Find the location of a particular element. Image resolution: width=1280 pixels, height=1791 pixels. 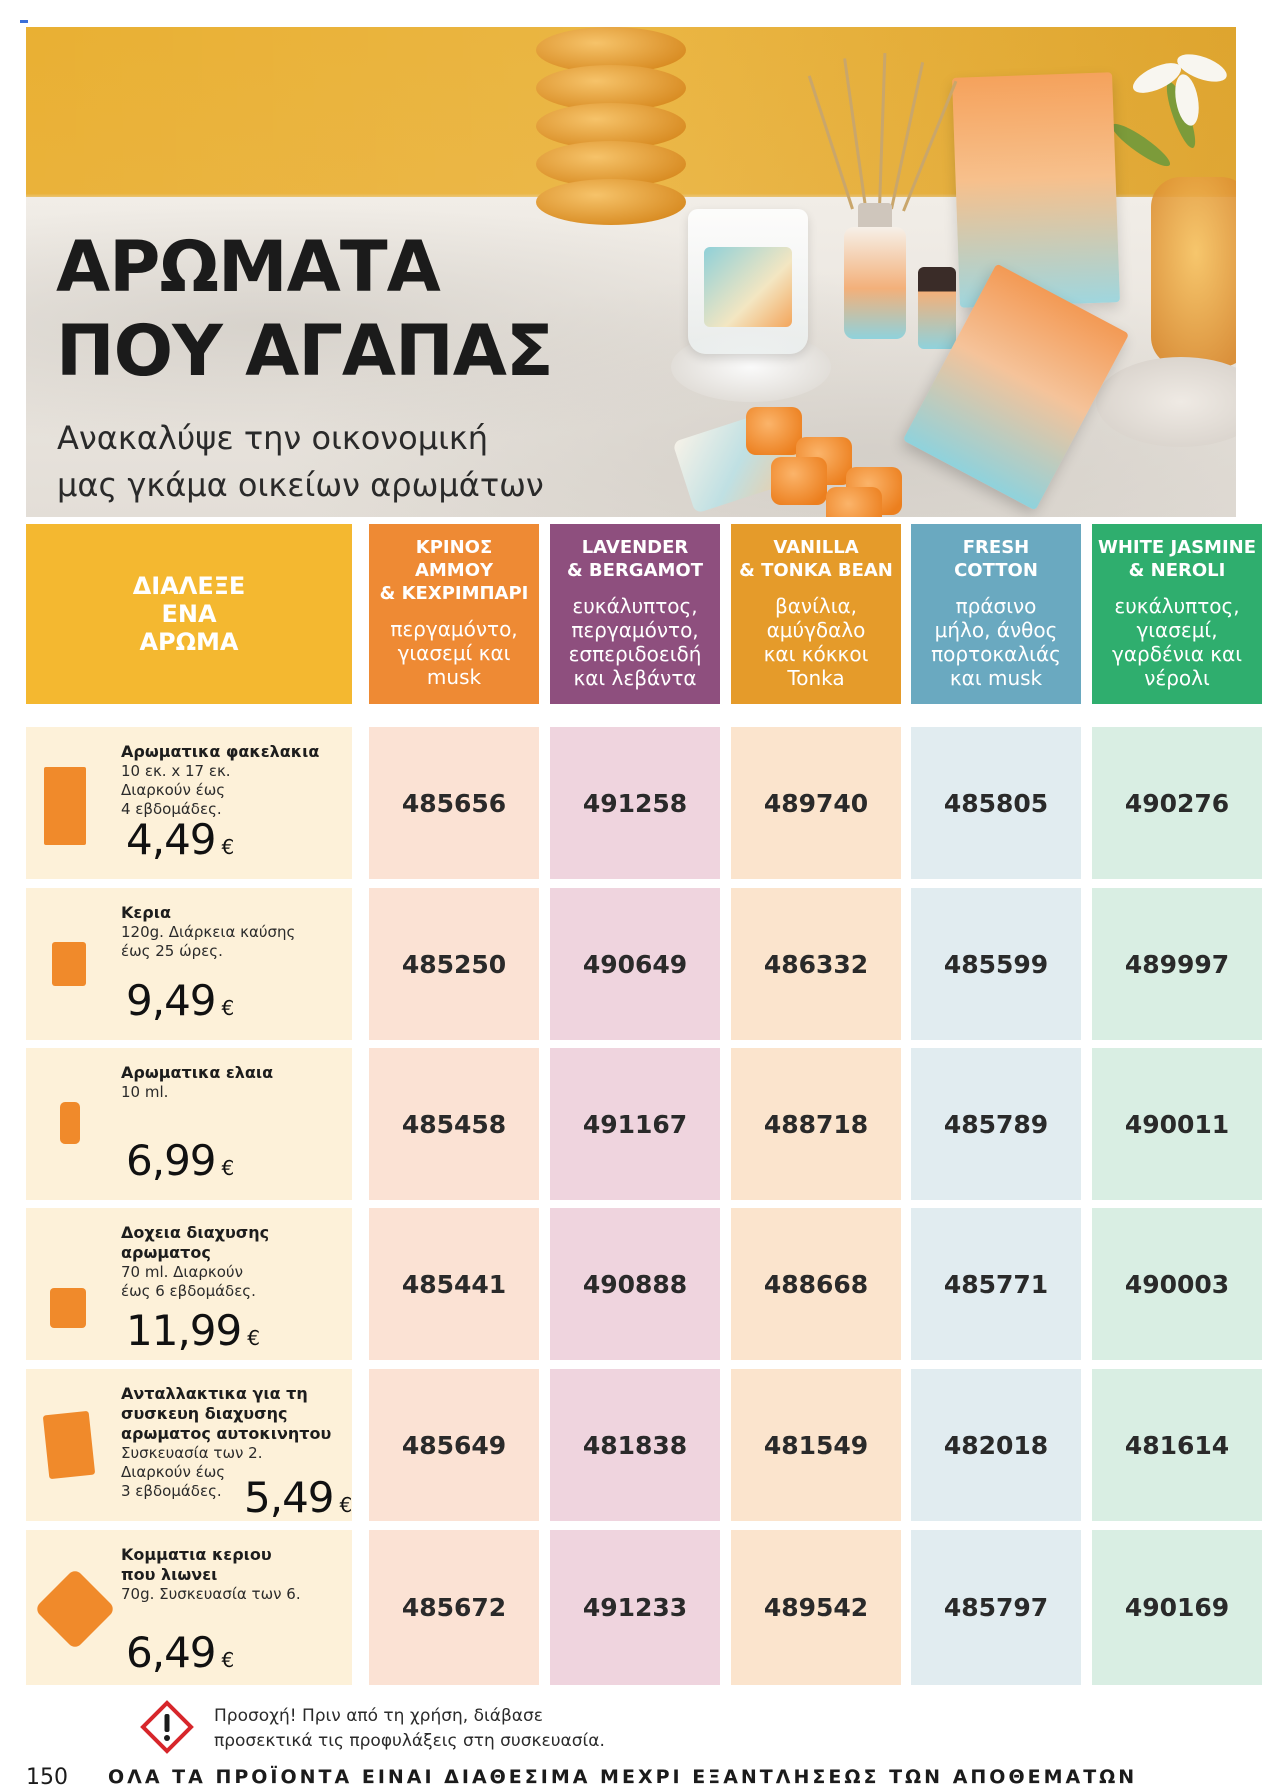

scent-notes-line: musk is located at coordinates (454, 677).